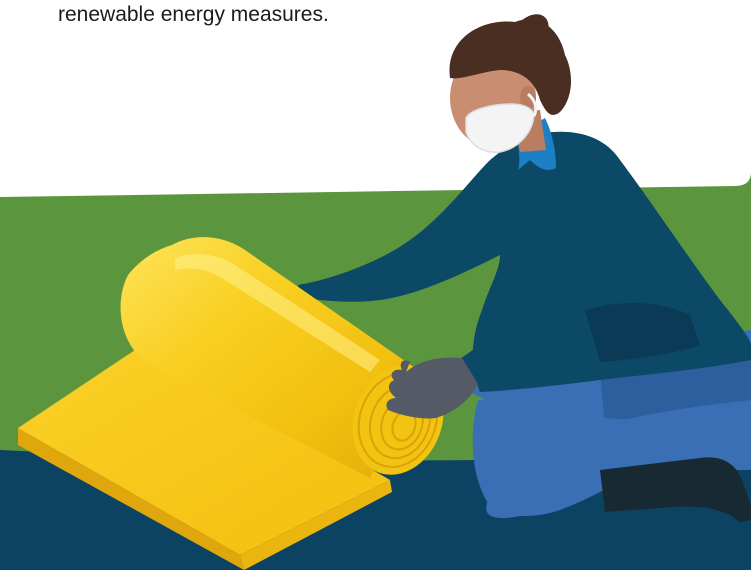  Describe the element at coordinates (316, 525) in the screenshot. I see `insulation-bat-side-right` at that location.